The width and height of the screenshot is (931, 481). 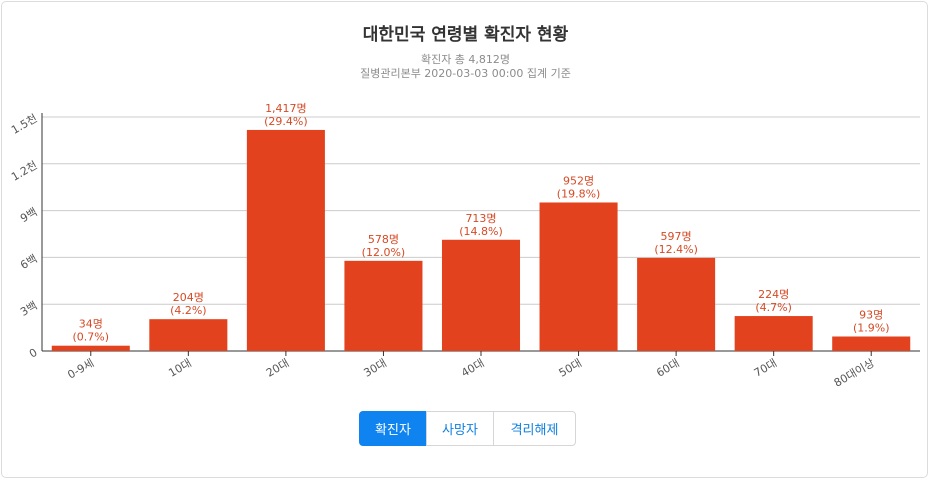 I want to click on bar-percent-label: (14.8%), so click(x=481, y=231).